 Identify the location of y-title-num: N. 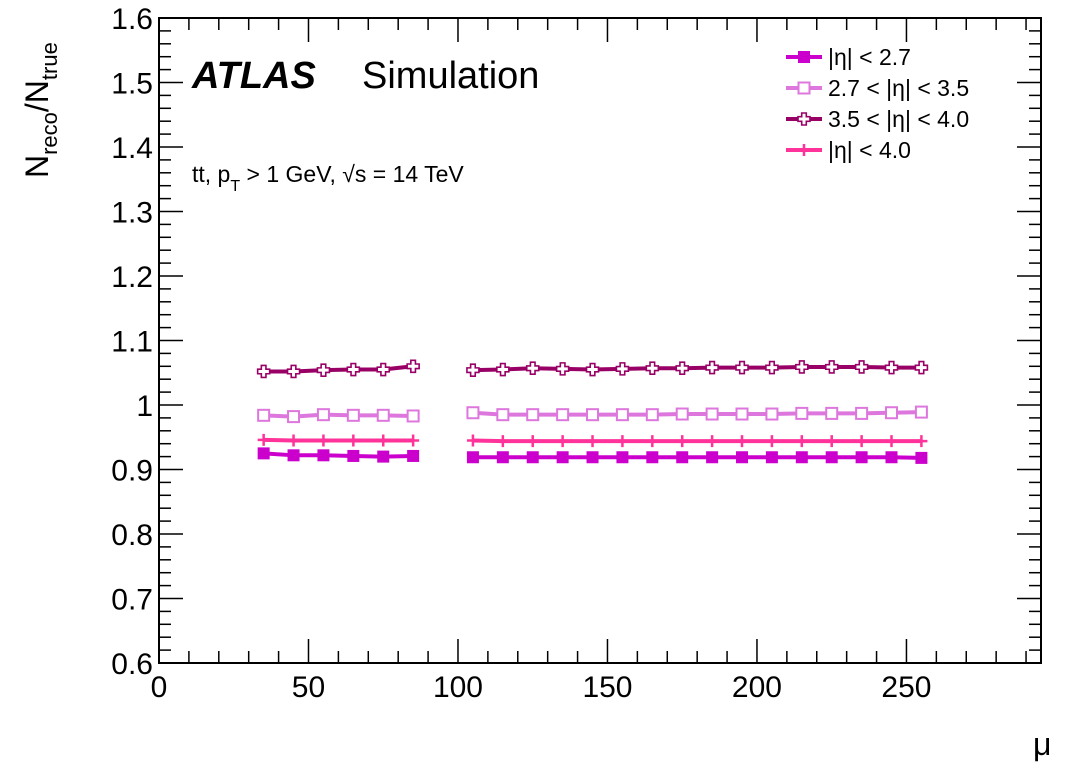
(37, 166).